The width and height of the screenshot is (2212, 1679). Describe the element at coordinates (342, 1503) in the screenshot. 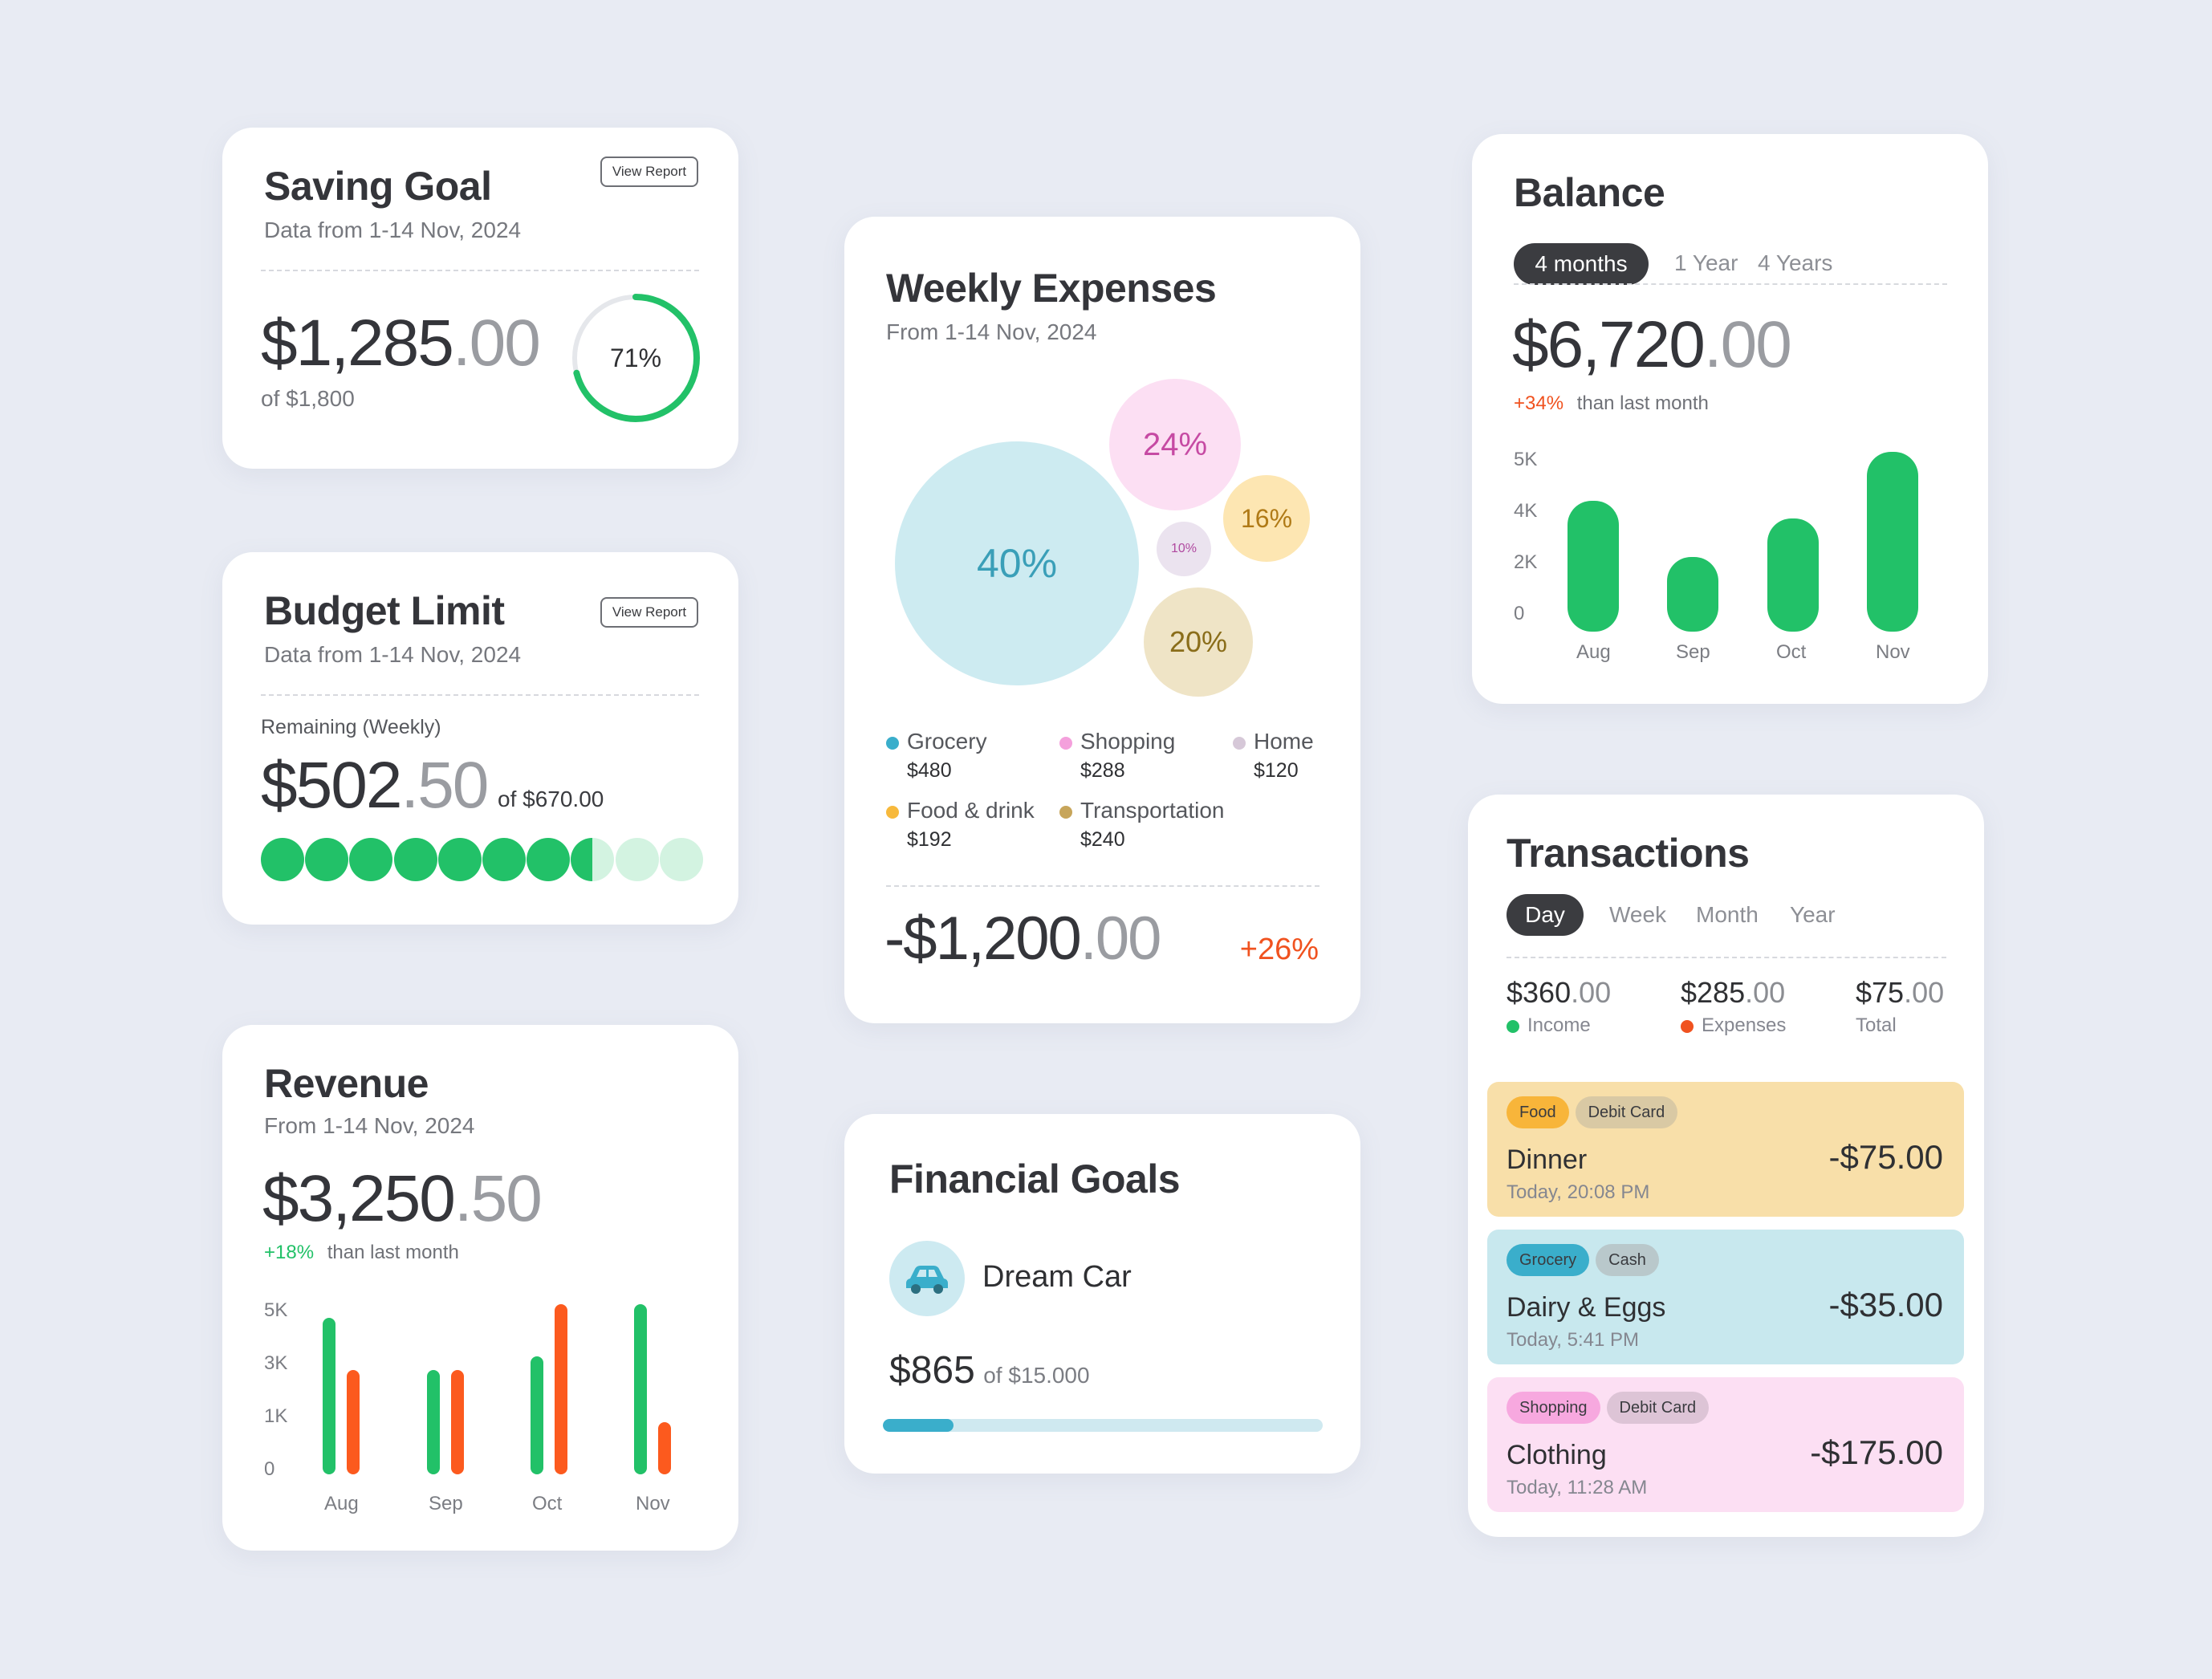

I see `x-tick: Aug` at that location.